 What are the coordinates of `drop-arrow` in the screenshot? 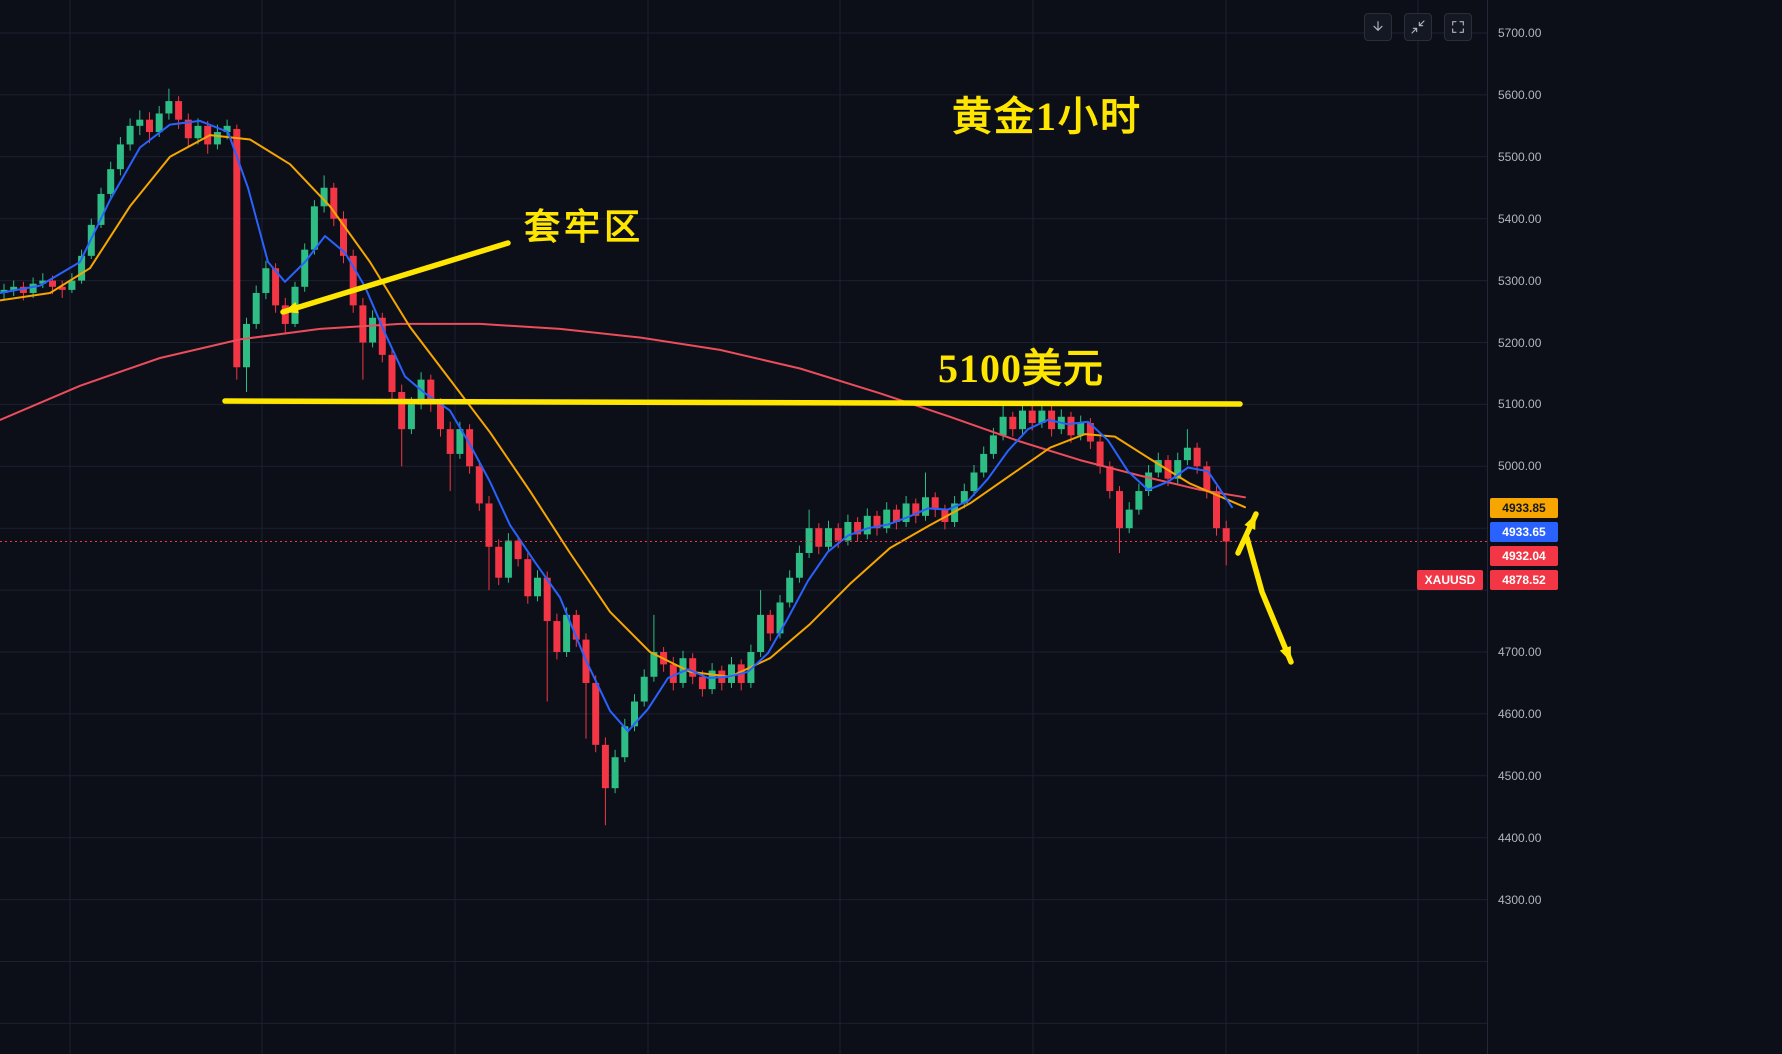 It's located at (1269, 600).